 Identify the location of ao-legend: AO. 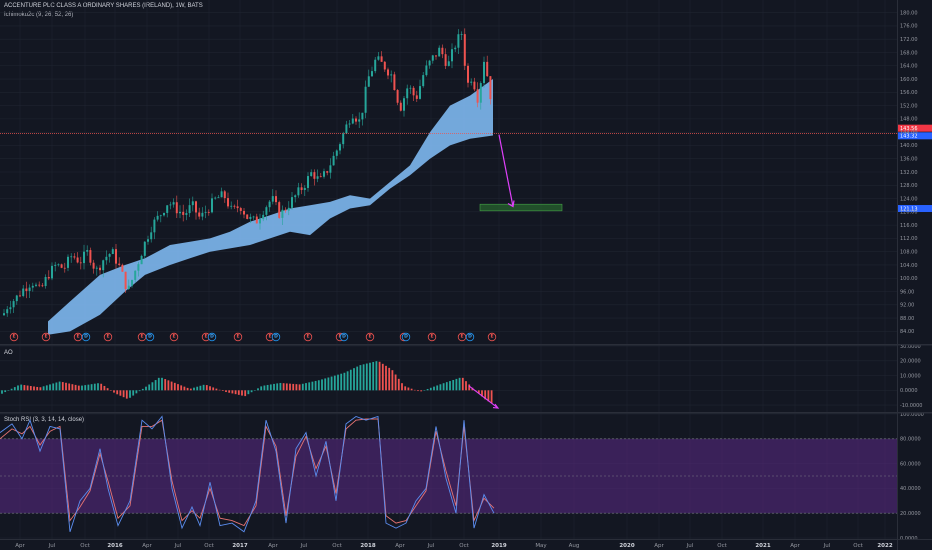
(8, 353).